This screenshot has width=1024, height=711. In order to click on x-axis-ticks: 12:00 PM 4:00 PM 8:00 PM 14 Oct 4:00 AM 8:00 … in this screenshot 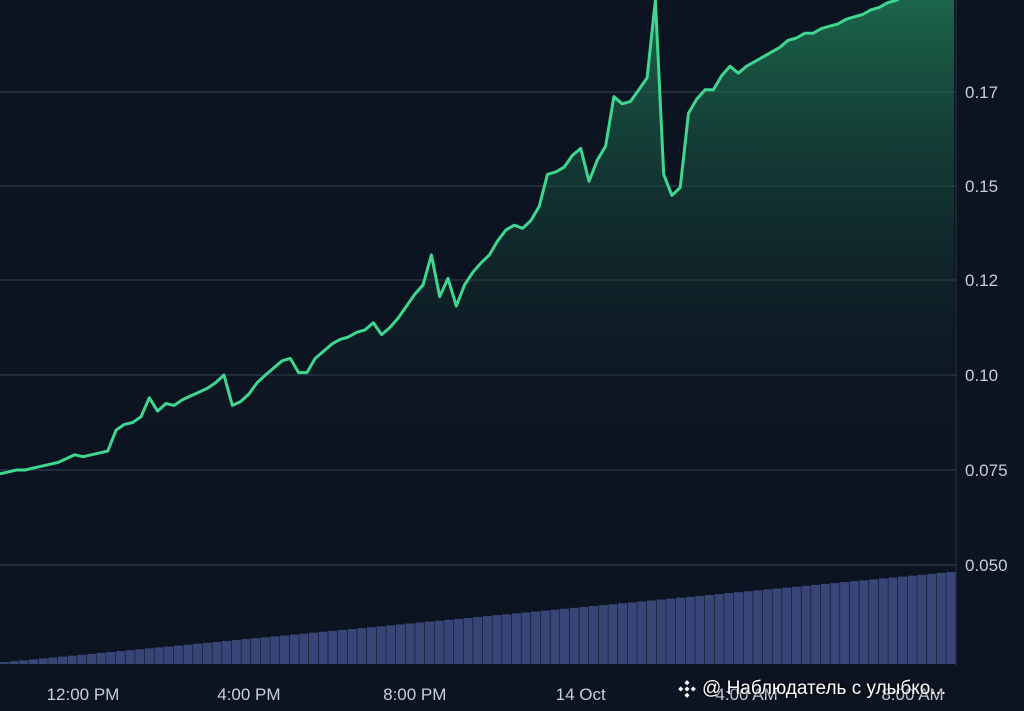, I will do `click(495, 694)`.